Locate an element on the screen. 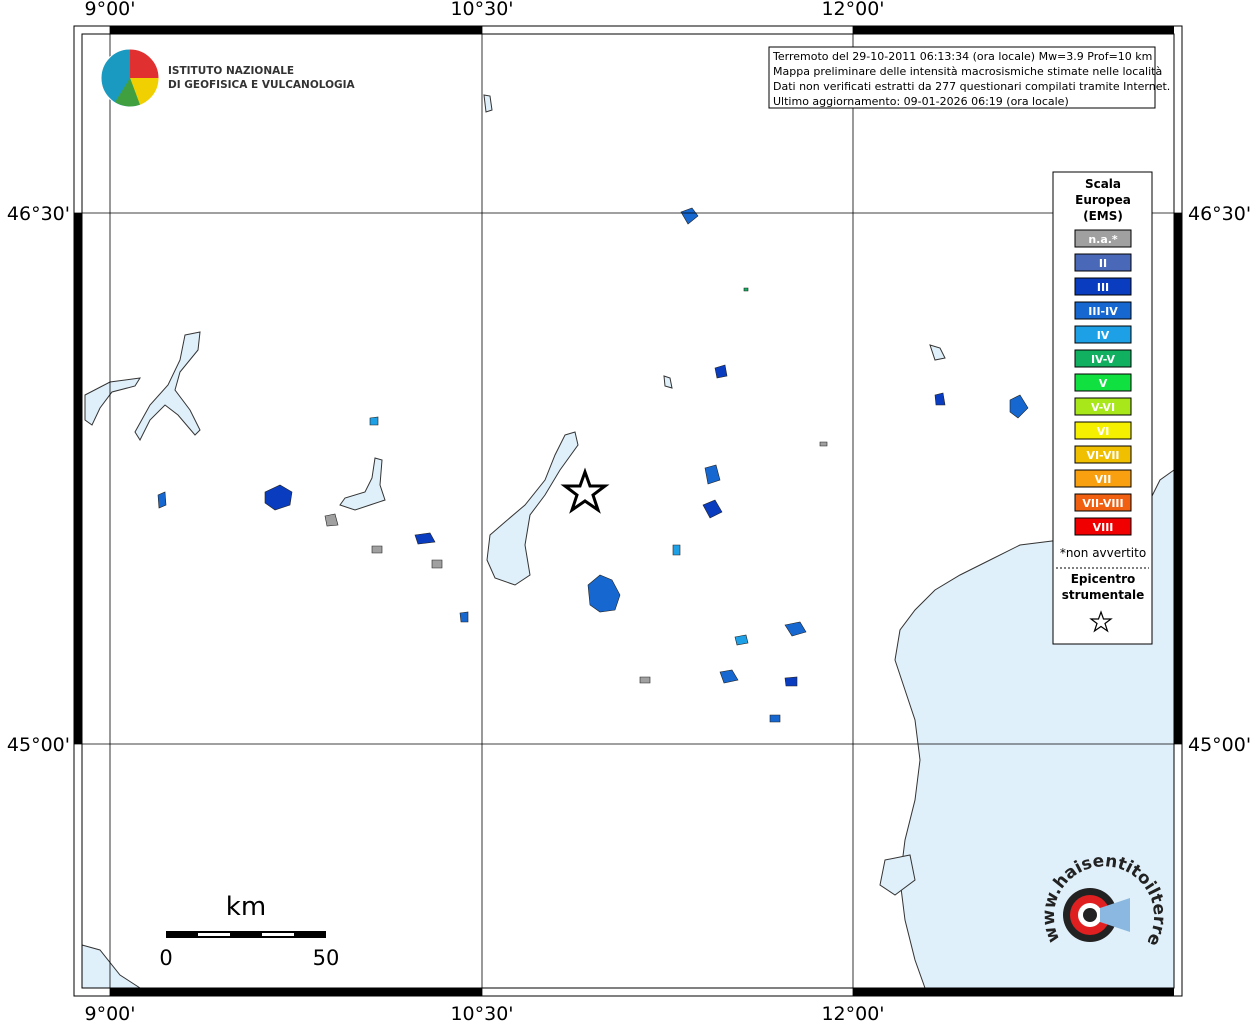 The image size is (1255, 1024). legend-label: III-IV is located at coordinates (1103, 311).